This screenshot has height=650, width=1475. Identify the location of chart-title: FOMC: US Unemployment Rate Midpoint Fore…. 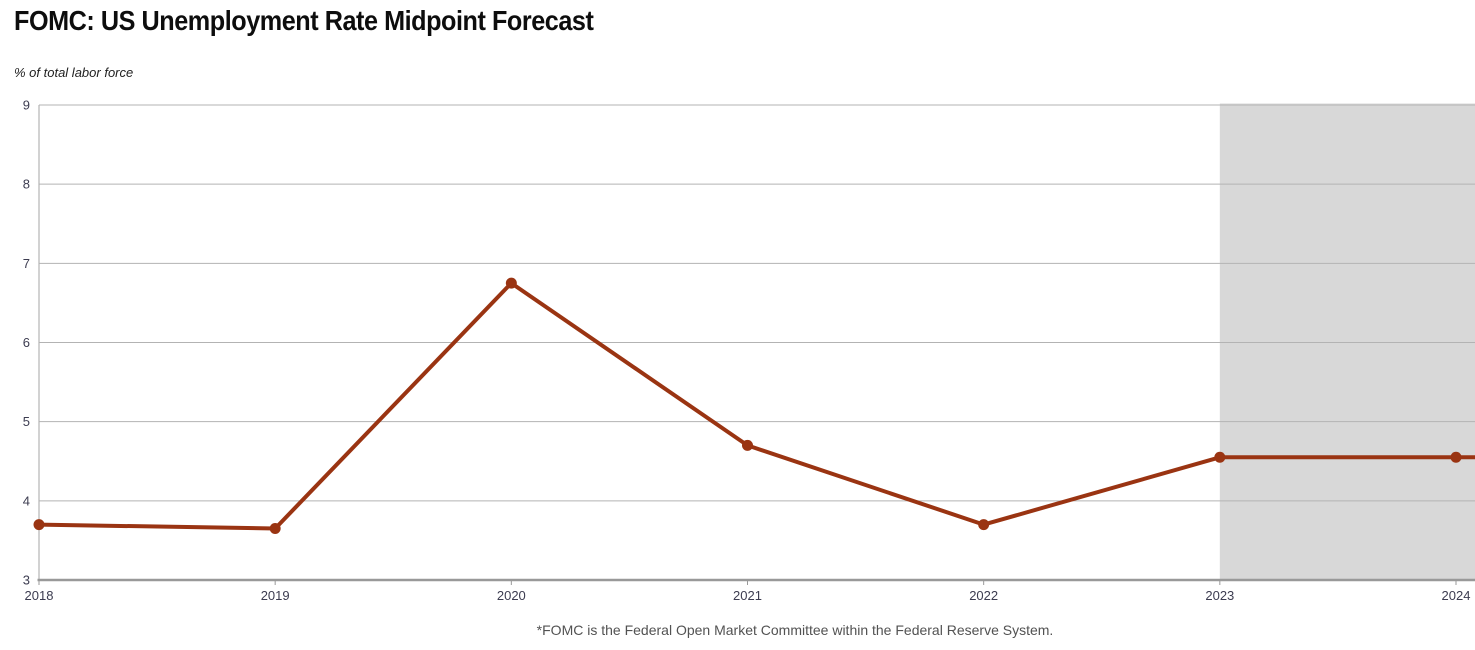
(304, 20).